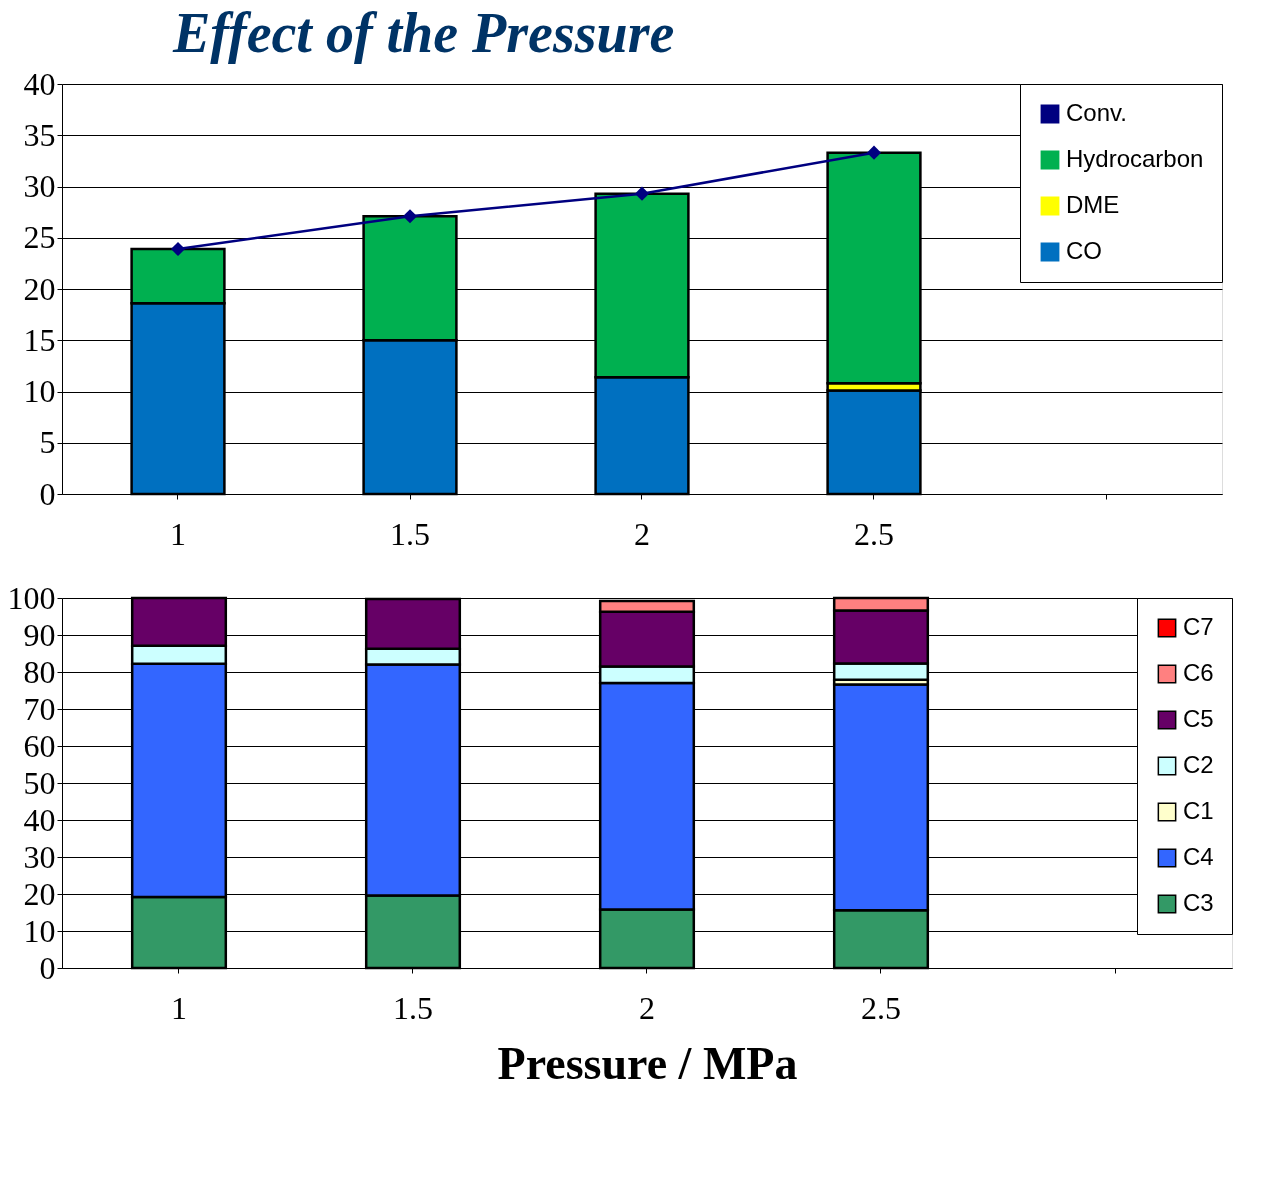  What do you see at coordinates (1198, 856) in the screenshot?
I see `legend-label: C4` at bounding box center [1198, 856].